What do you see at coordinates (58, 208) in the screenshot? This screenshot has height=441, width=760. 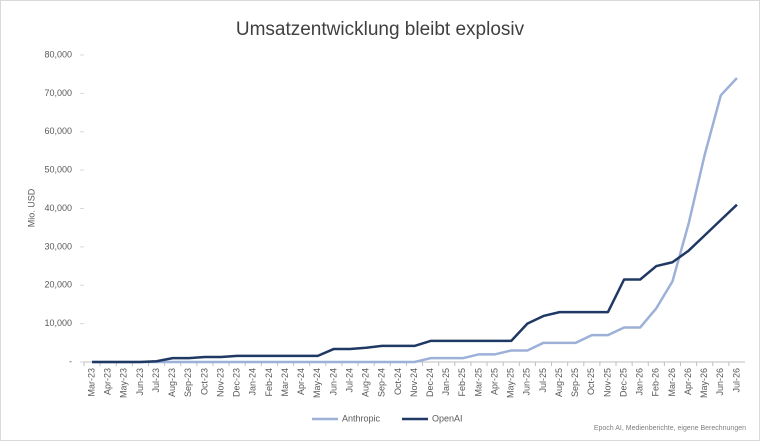 I see `y-tick-label: 40,000` at bounding box center [58, 208].